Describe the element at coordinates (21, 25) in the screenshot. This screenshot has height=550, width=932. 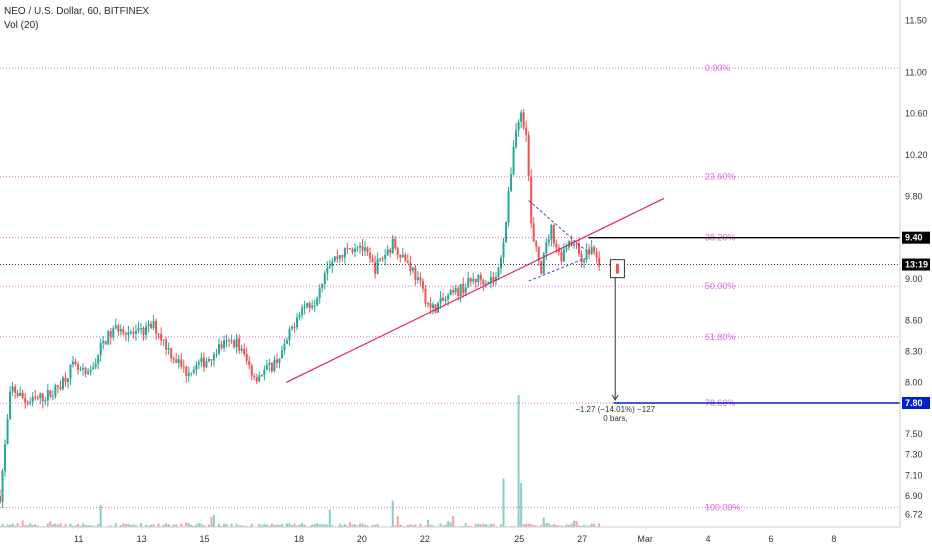
I see `volume-indicator-label: Vol (20)` at that location.